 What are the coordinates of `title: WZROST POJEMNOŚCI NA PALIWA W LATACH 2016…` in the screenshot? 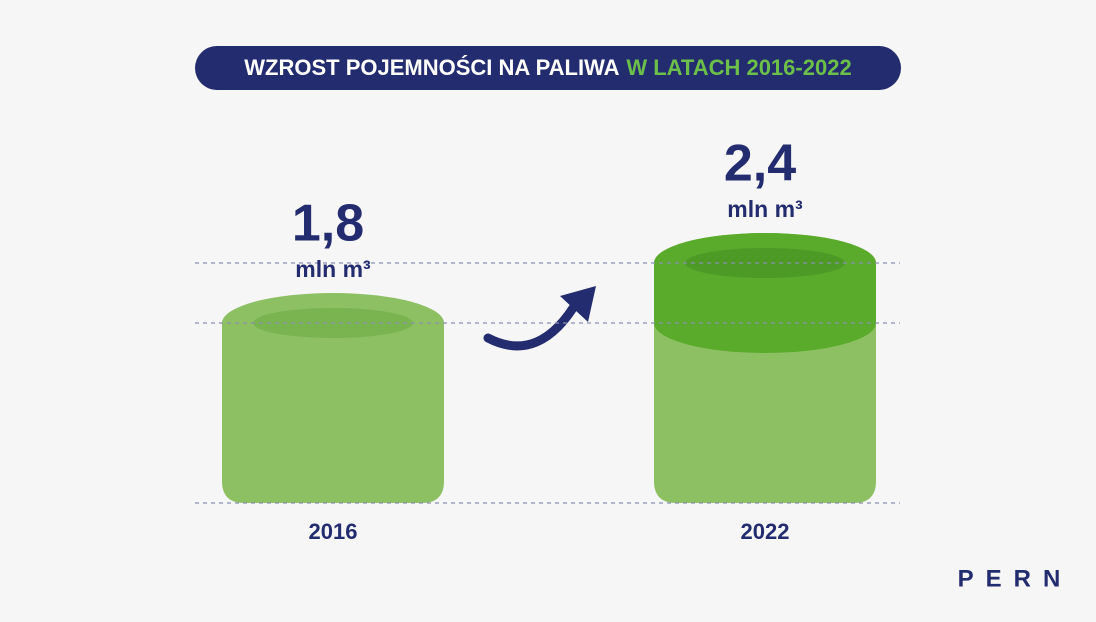 It's located at (547, 67).